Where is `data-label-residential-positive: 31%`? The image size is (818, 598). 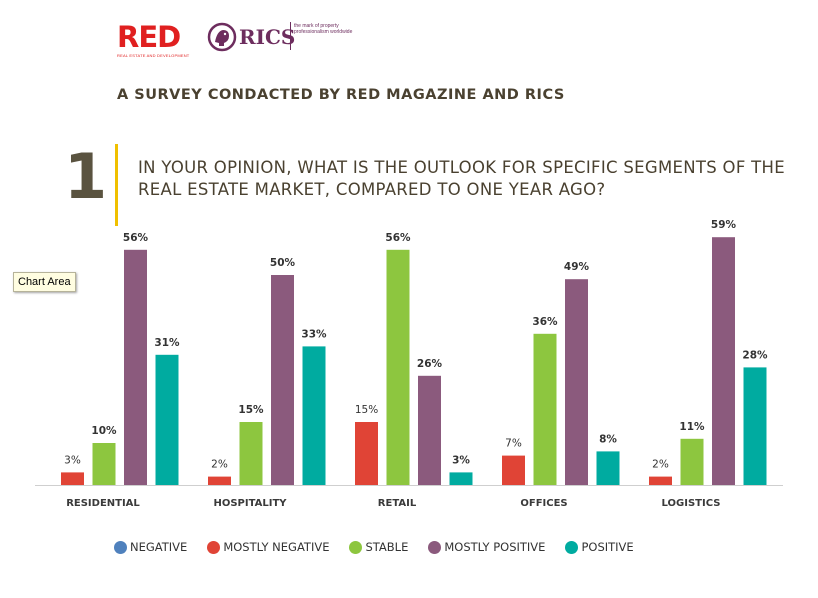 data-label-residential-positive: 31% is located at coordinates (167, 343).